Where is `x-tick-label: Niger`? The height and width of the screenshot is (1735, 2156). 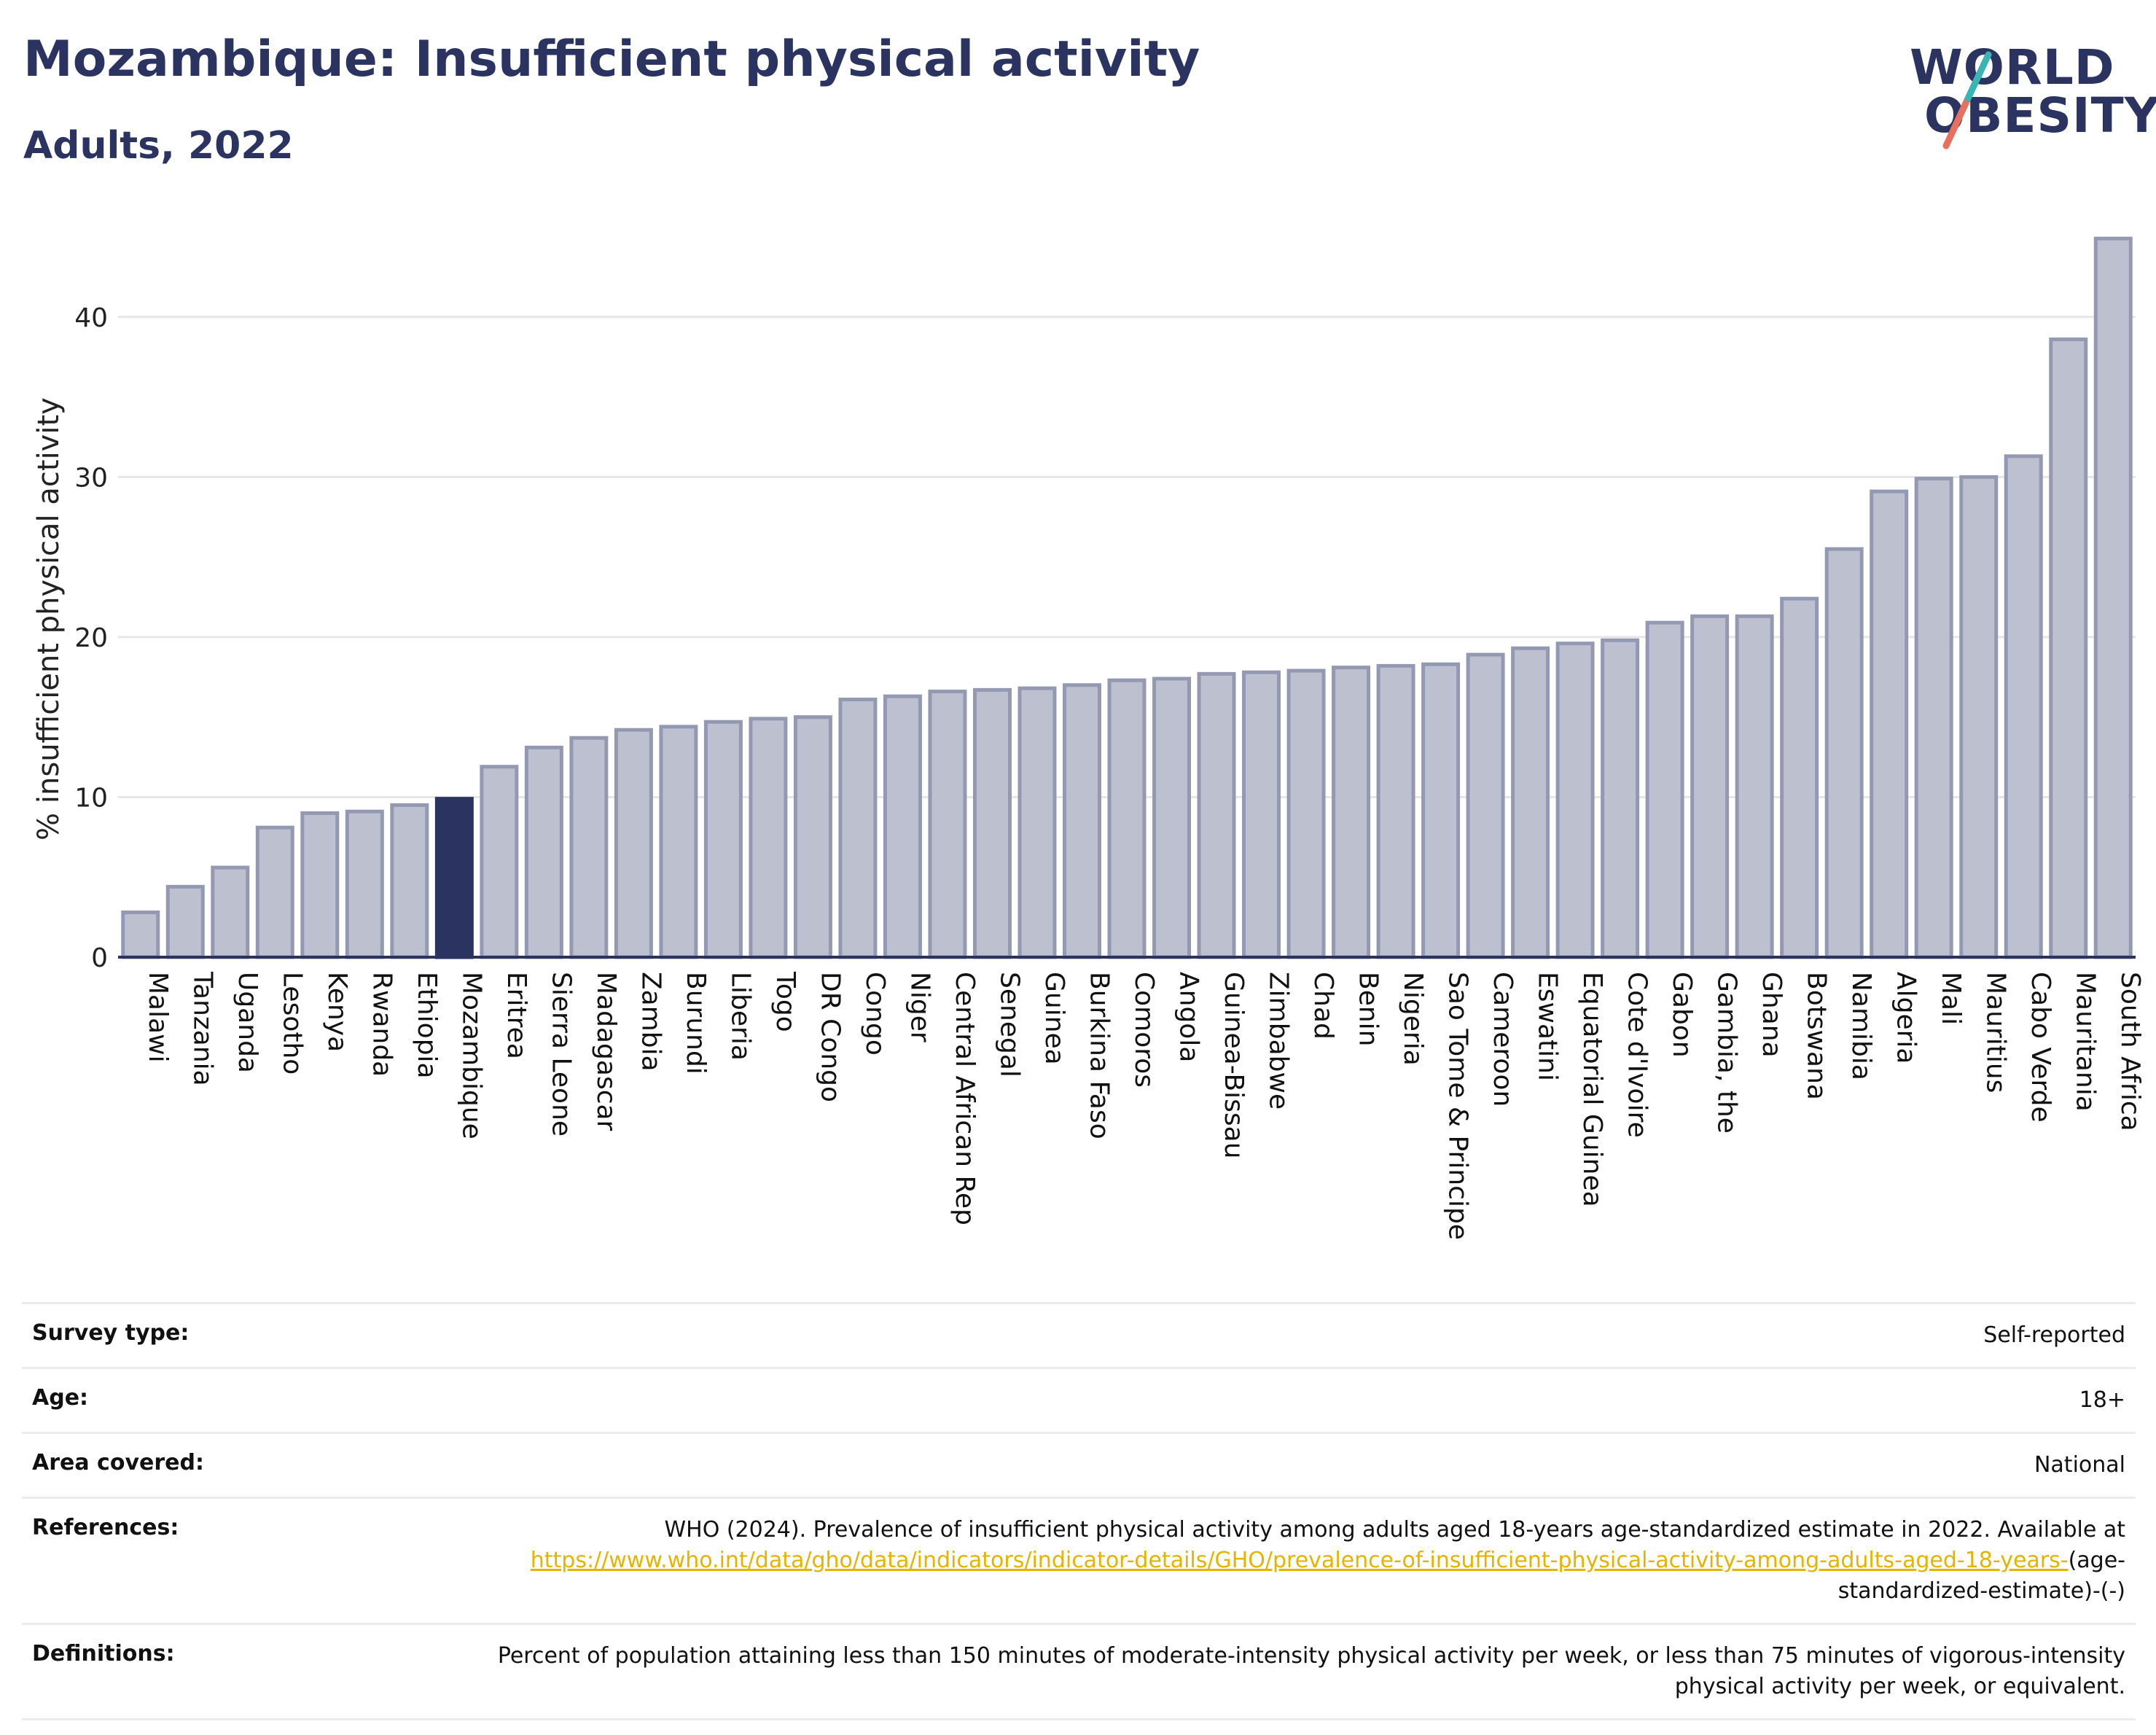 x-tick-label: Niger is located at coordinates (920, 1007).